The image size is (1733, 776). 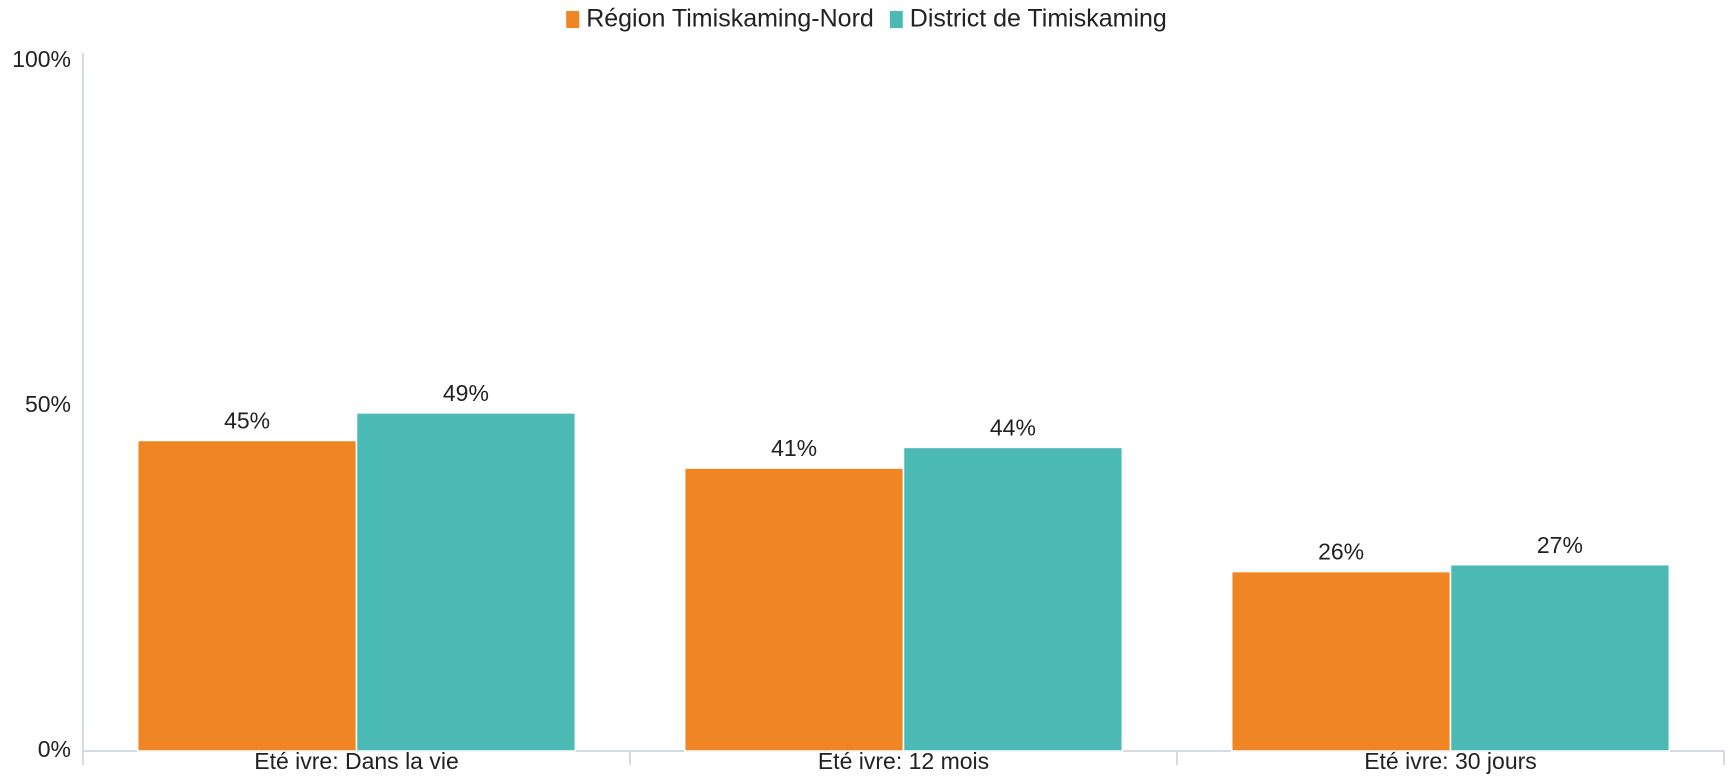 What do you see at coordinates (1341, 552) in the screenshot?
I see `data-label: 26%` at bounding box center [1341, 552].